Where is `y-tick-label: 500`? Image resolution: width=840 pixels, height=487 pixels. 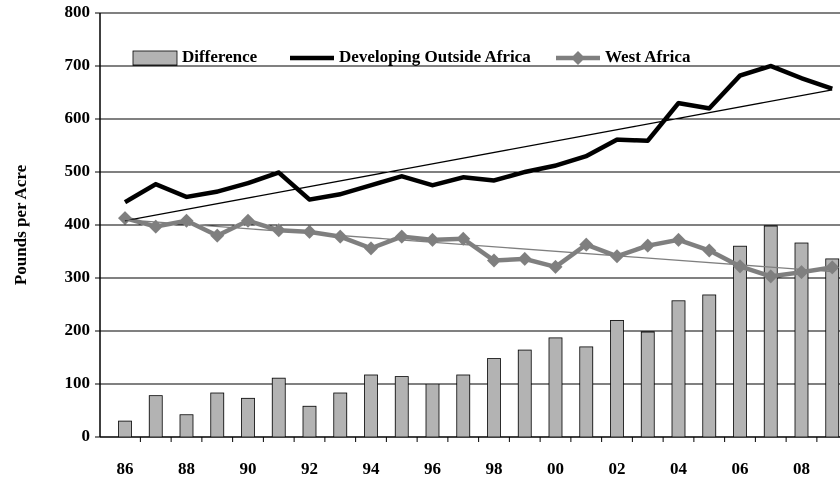
y-tick-label: 500 is located at coordinates (78, 170).